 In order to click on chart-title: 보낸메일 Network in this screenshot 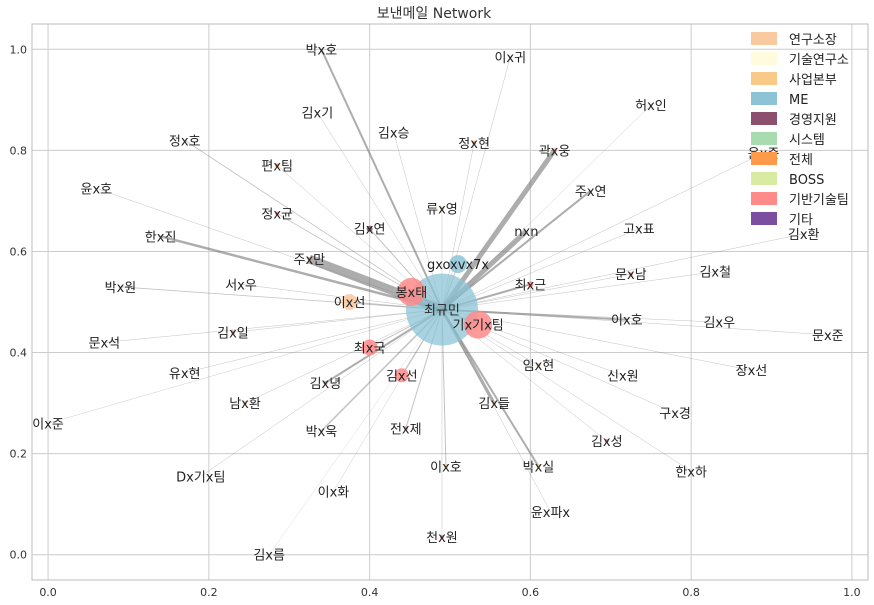, I will do `click(434, 14)`.